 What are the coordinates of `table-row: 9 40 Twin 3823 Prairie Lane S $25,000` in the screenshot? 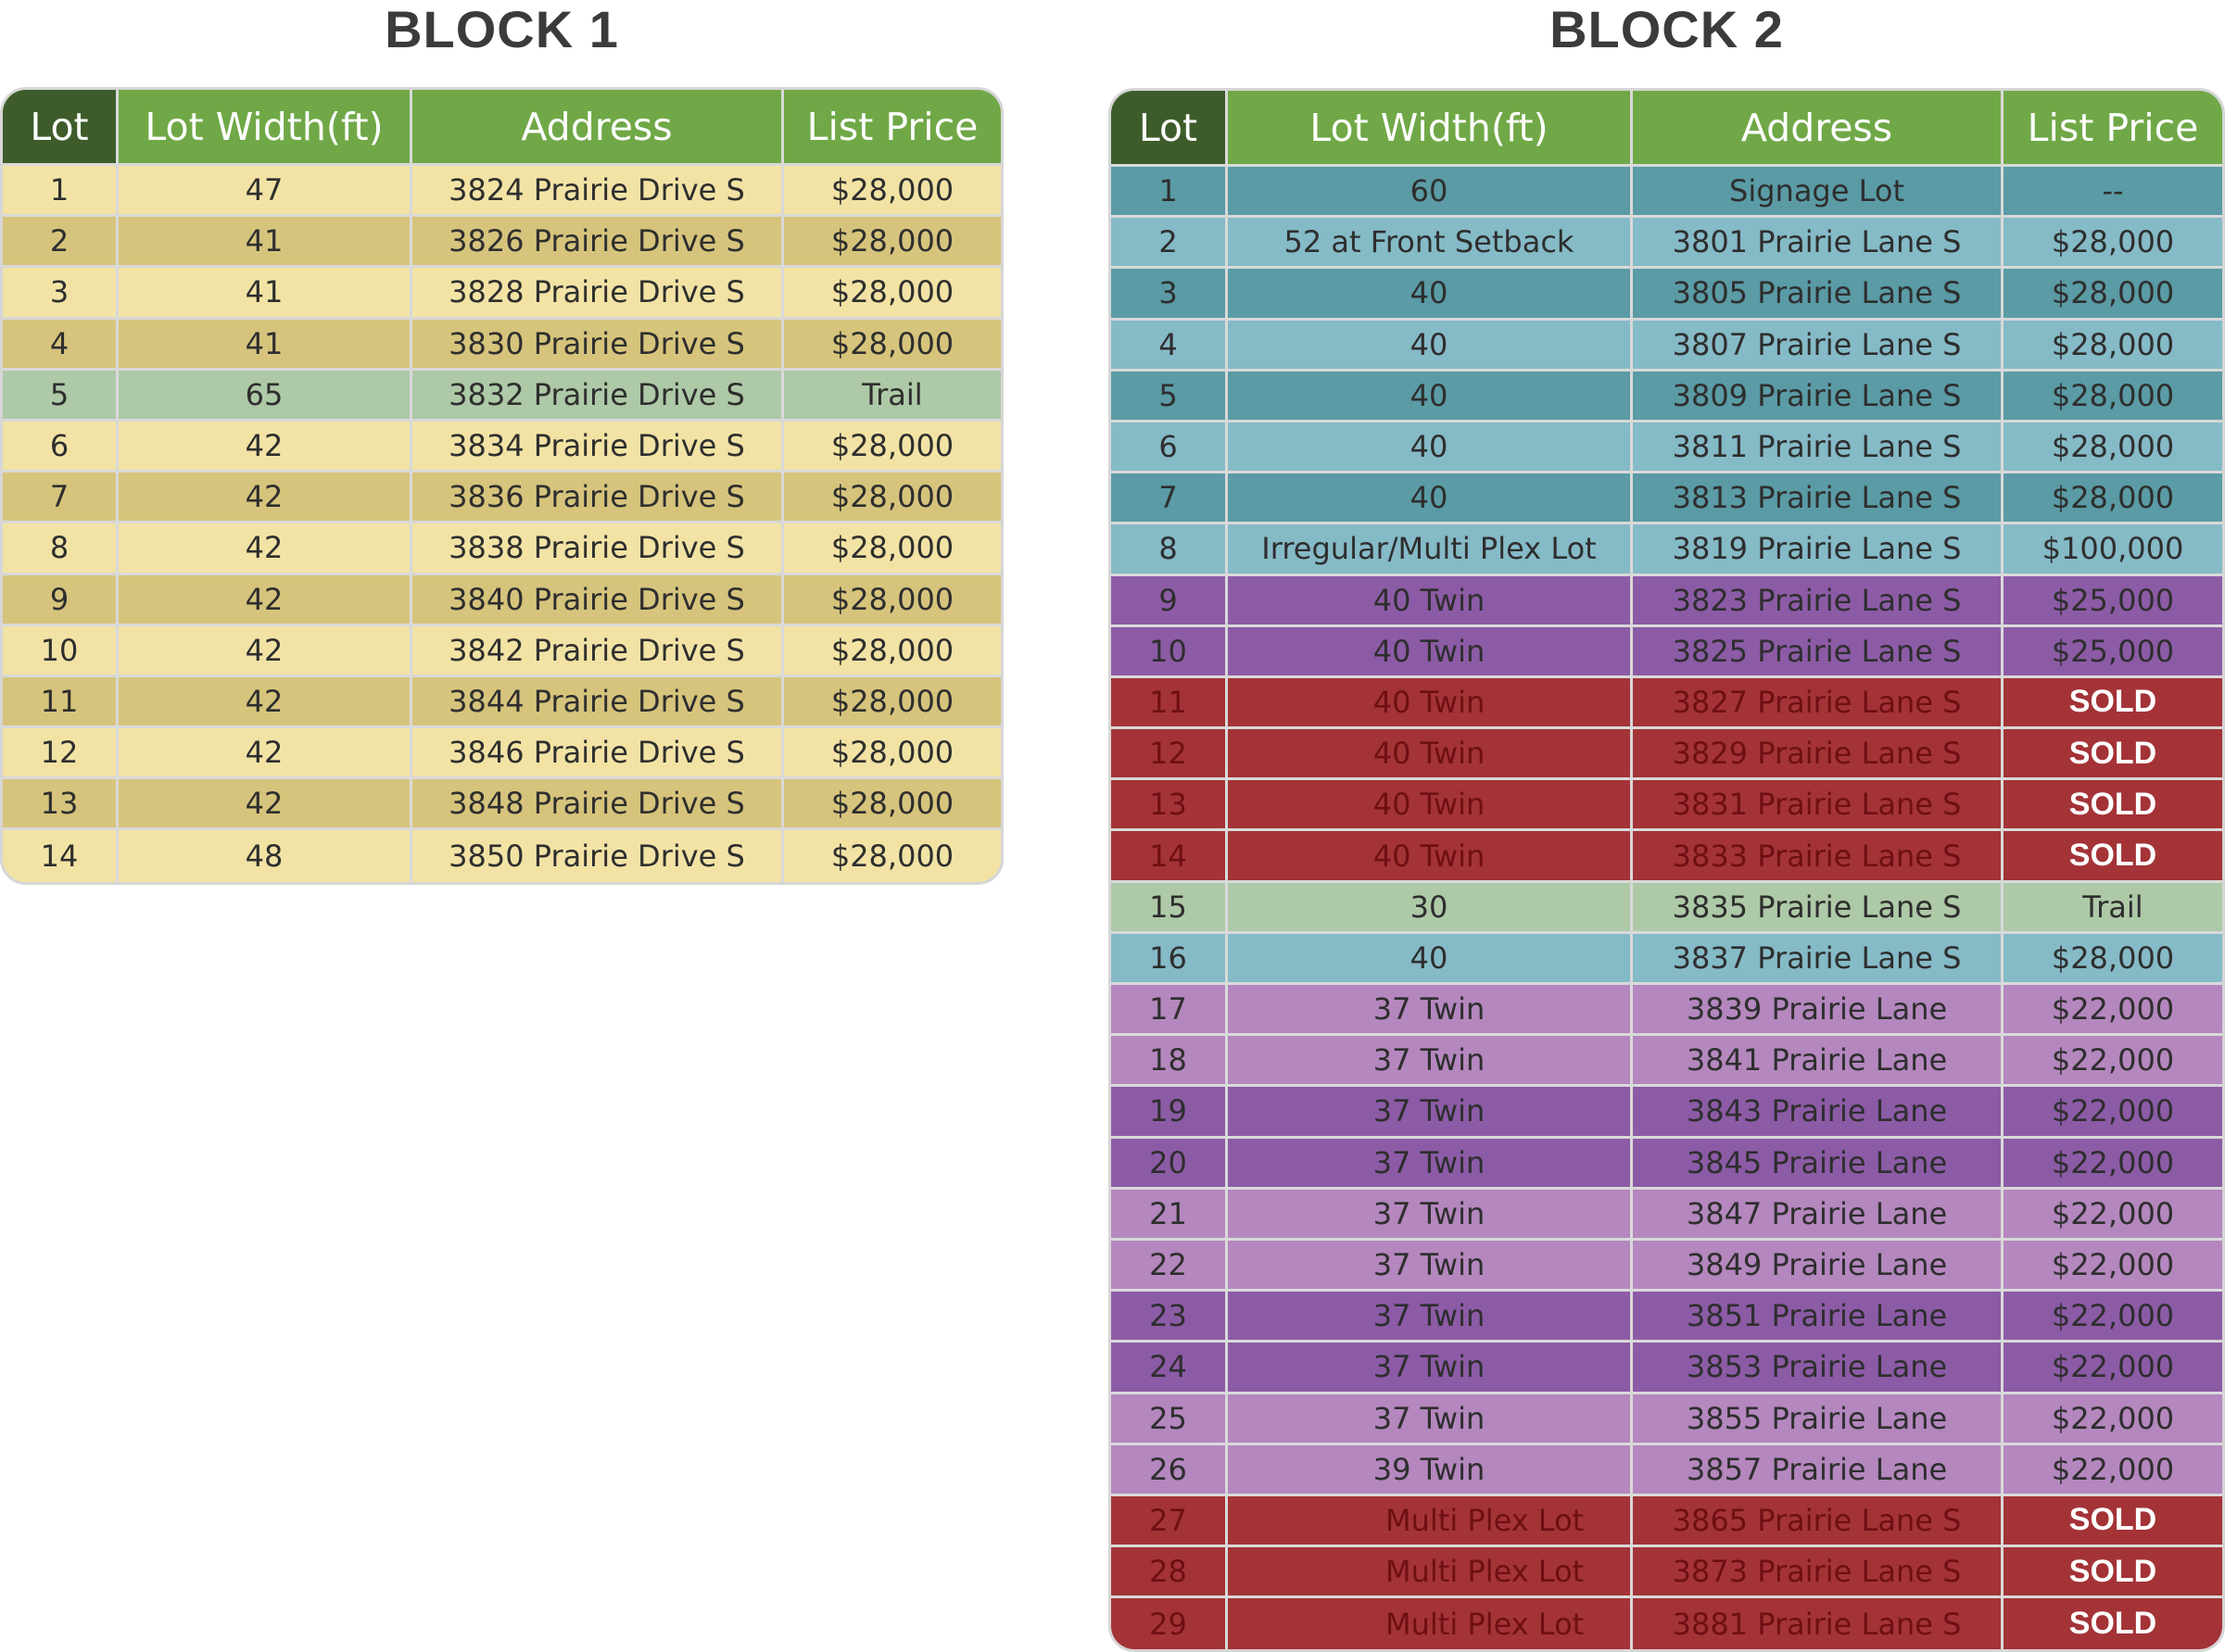 It's located at (1666, 601).